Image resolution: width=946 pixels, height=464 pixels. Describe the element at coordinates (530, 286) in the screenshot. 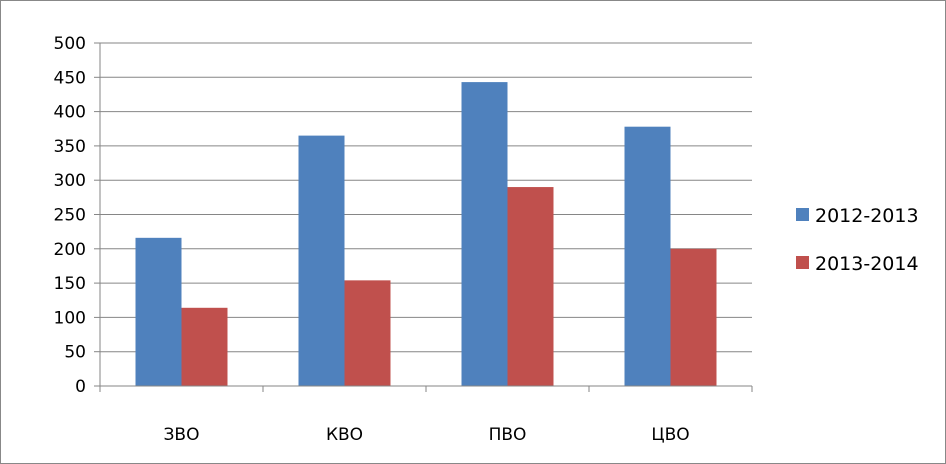

I see `bar-2013-2014-ПВО` at that location.